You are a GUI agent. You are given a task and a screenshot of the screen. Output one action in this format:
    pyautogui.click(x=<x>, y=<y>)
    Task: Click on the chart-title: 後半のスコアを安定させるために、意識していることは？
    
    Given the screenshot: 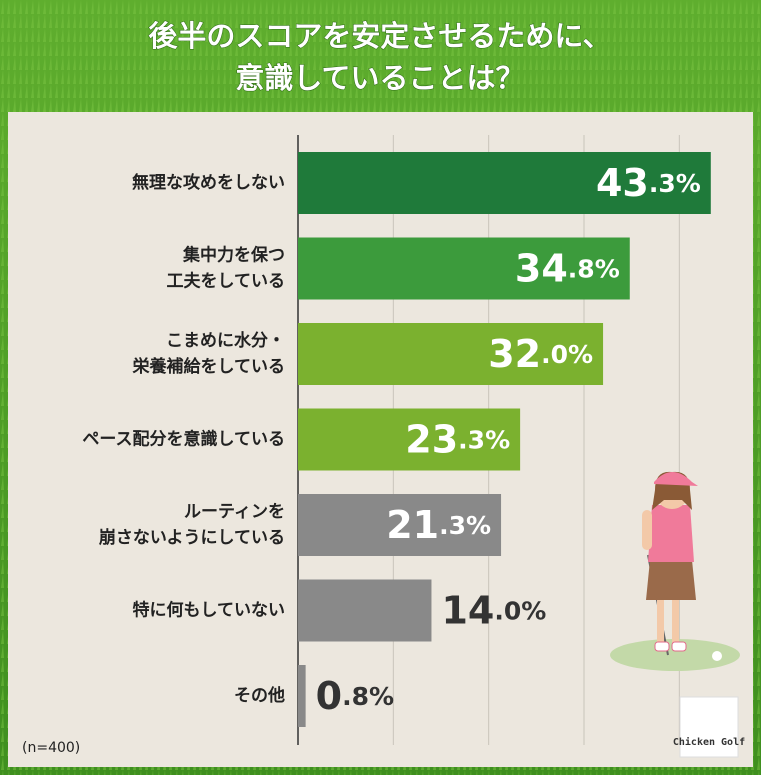 What is the action you would take?
    pyautogui.click(x=379, y=57)
    